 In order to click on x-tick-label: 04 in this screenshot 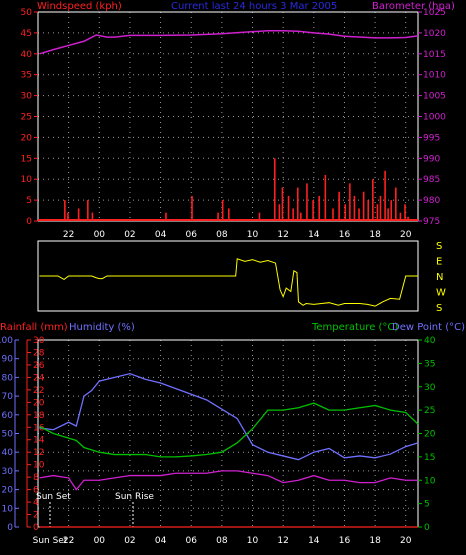, I will do `click(161, 235)`.